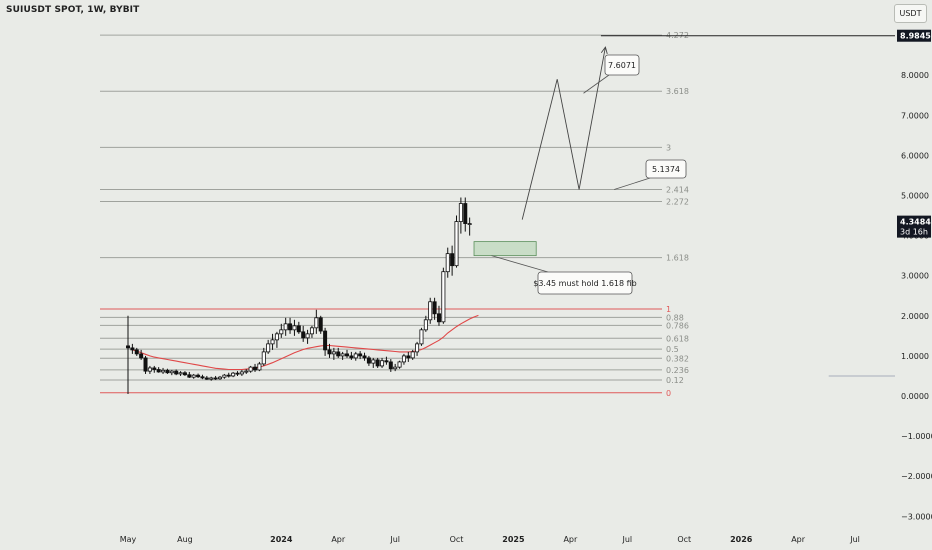 The height and width of the screenshot is (550, 932). Describe the element at coordinates (677, 202) in the screenshot. I see `fib-level-label: 2.272` at that location.